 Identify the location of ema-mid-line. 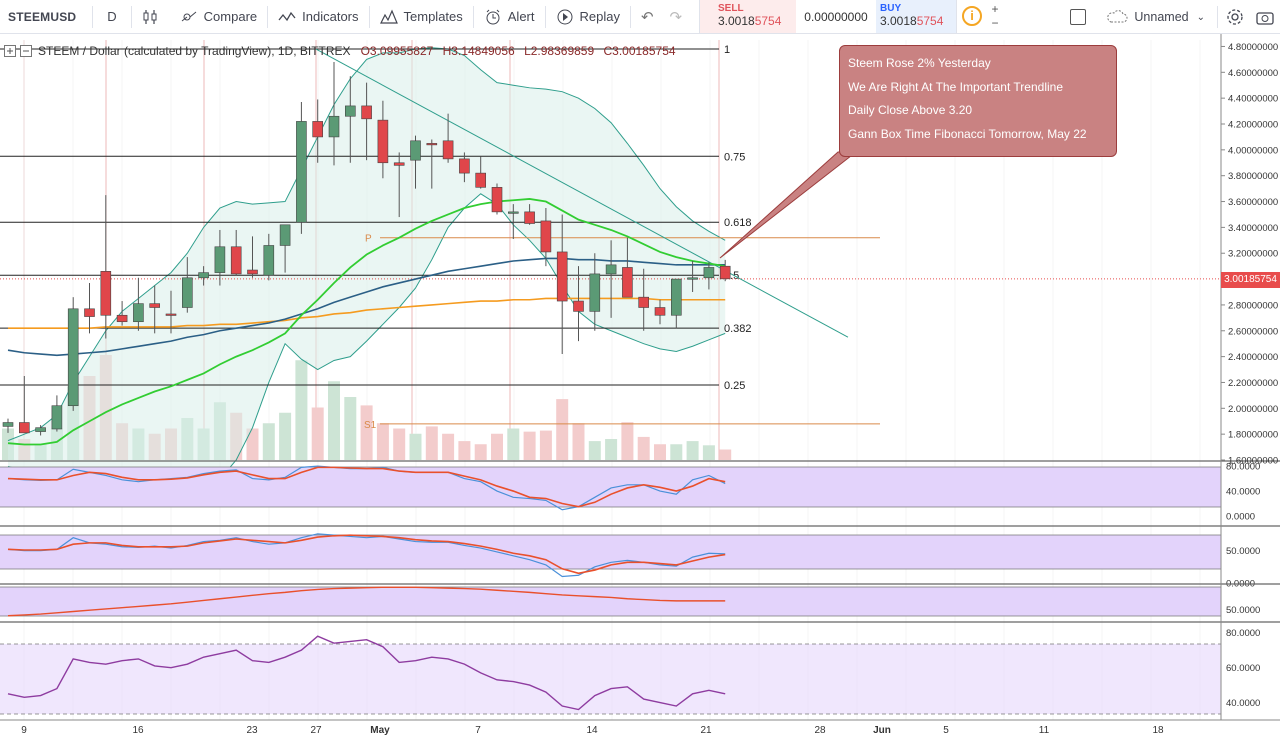
(366, 307).